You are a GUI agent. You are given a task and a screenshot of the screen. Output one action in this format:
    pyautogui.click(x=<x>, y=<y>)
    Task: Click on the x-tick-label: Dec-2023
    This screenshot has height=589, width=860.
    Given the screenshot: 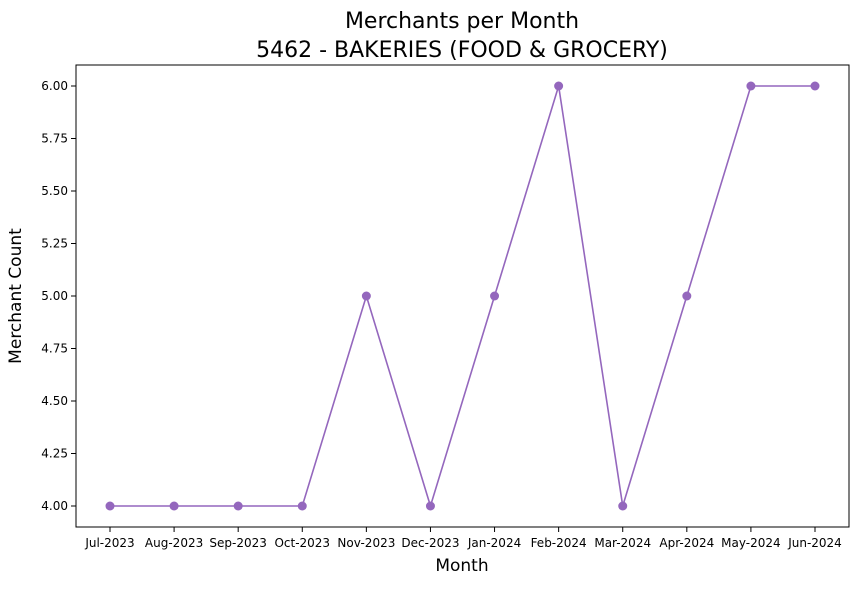 What is the action you would take?
    pyautogui.click(x=430, y=543)
    